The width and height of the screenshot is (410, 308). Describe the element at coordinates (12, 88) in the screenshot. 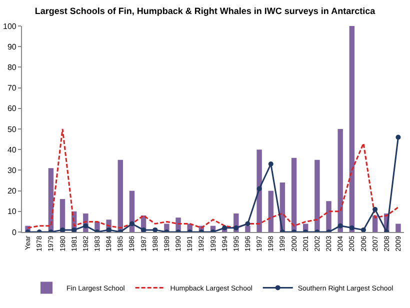

I see `y-tick-label: 70` at that location.